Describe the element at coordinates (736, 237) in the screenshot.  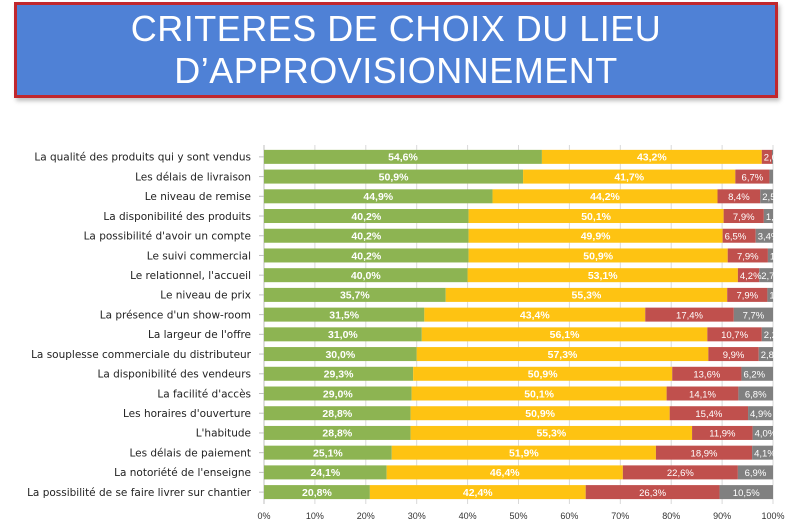
I see `data-label: 6,5%` at that location.